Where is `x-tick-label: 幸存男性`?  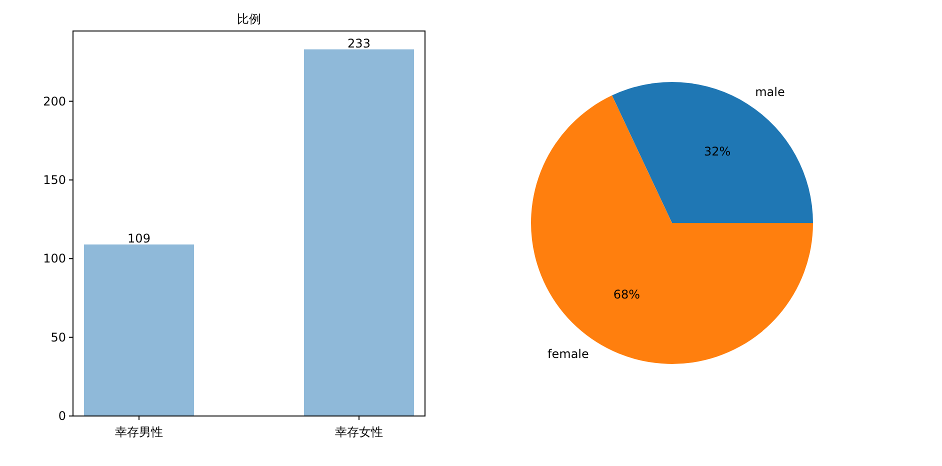
x-tick-label: 幸存男性 is located at coordinates (139, 432).